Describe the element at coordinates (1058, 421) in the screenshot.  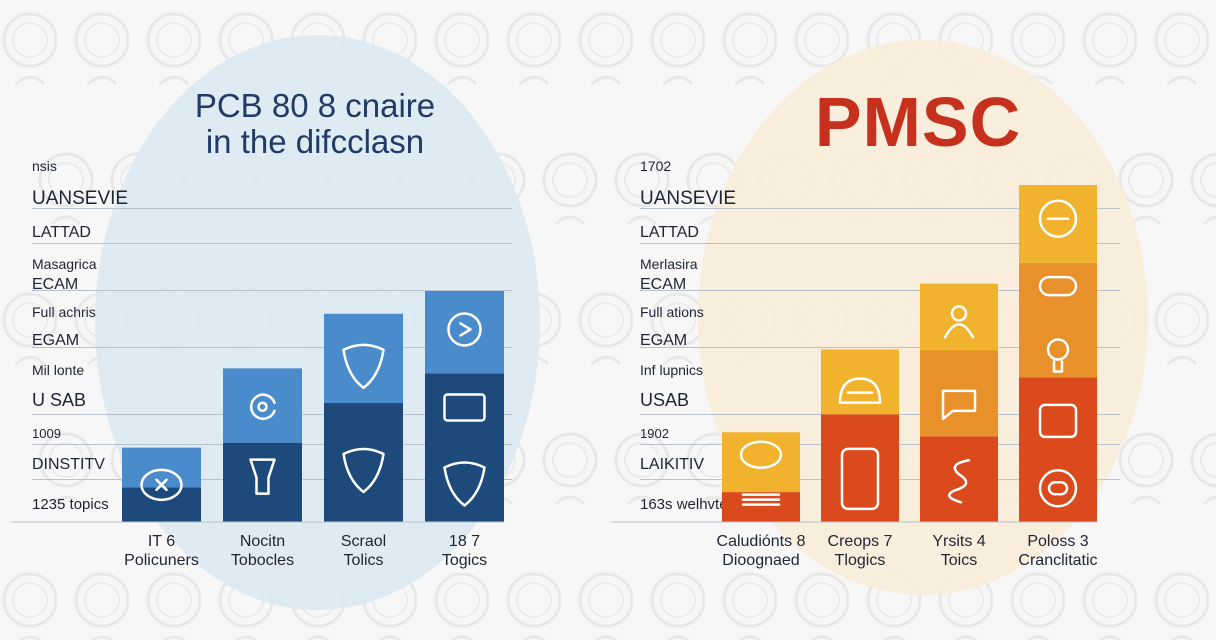
I see `tablet-icon` at that location.